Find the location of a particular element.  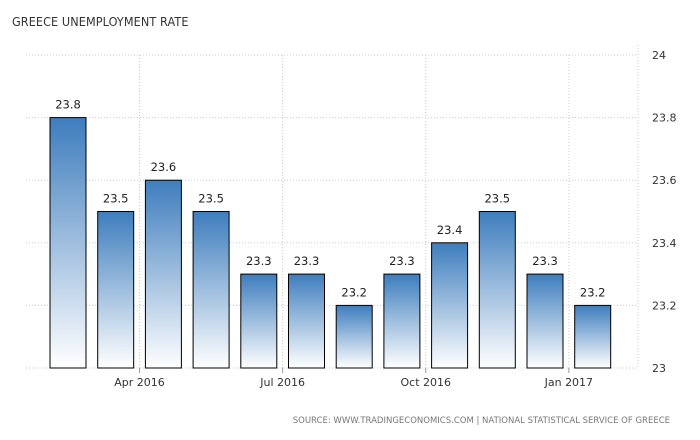

data-label: 23.4 is located at coordinates (450, 230).